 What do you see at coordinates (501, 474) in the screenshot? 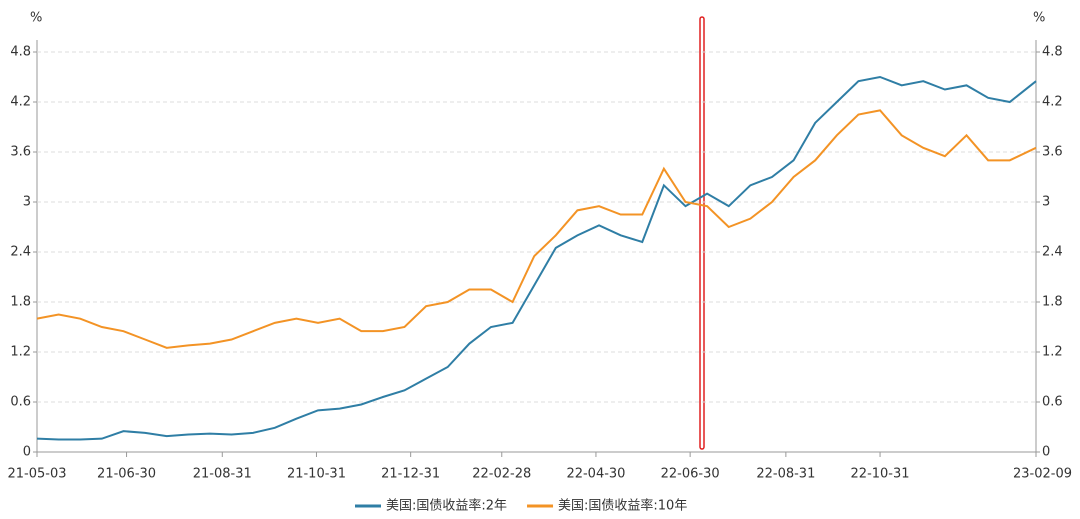
I see `x-tick-label: 22-02-28` at bounding box center [501, 474].